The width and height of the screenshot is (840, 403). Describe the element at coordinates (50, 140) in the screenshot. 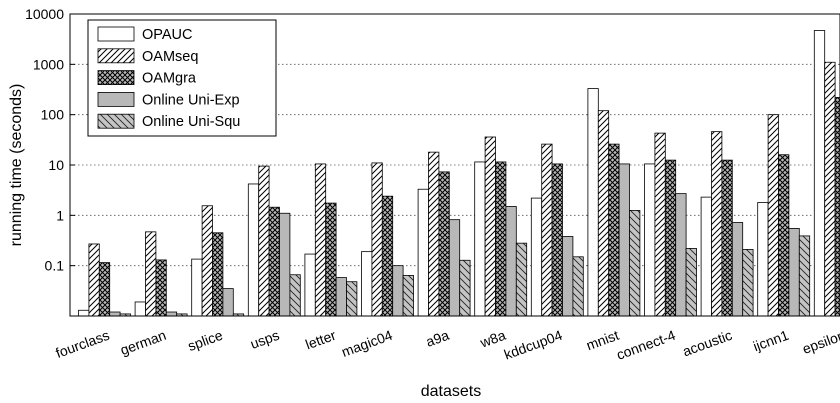

I see `y-axis-ticks: 0.1 1 10 100 1000 10000` at that location.